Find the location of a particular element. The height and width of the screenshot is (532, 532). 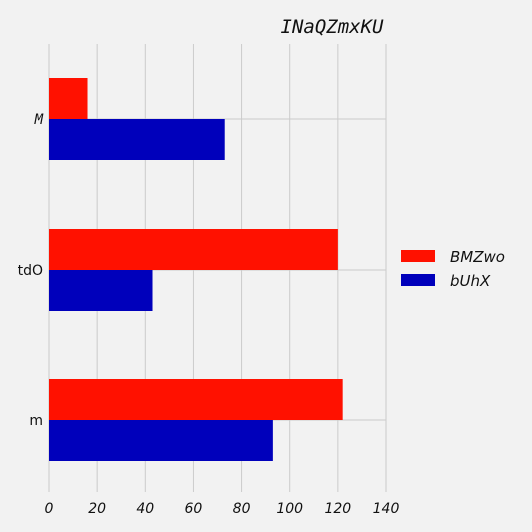

x-tick-label: 60 is located at coordinates (194, 509).